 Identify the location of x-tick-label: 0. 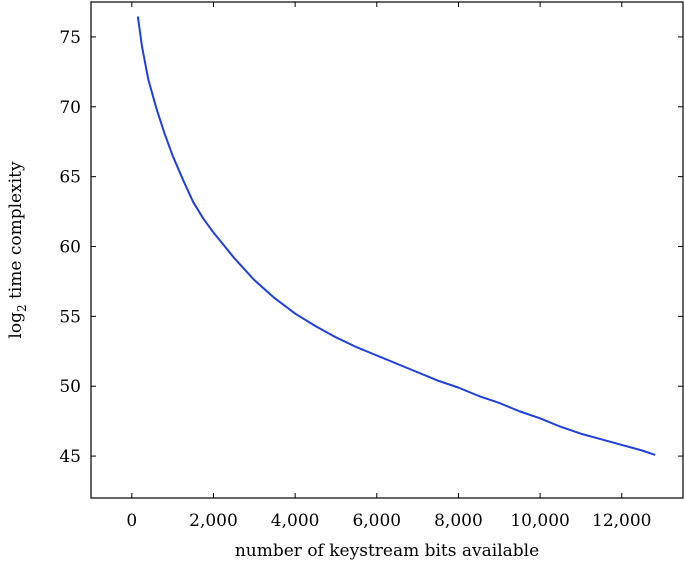
(131, 521).